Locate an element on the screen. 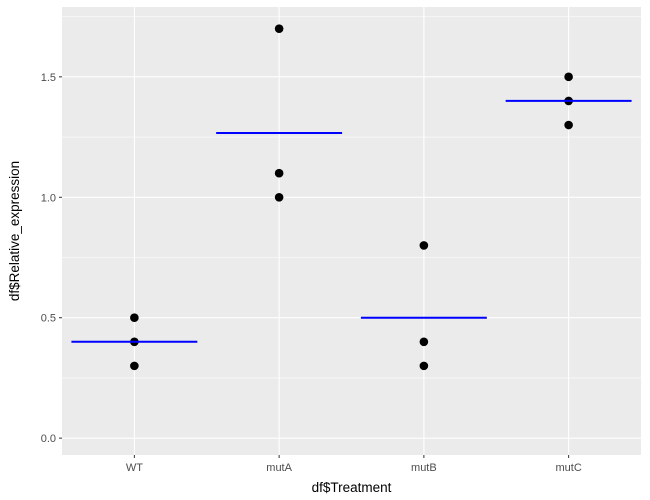 This screenshot has height=500, width=650. x-axis-ticks: WT mutA mutB mutC is located at coordinates (354, 464).